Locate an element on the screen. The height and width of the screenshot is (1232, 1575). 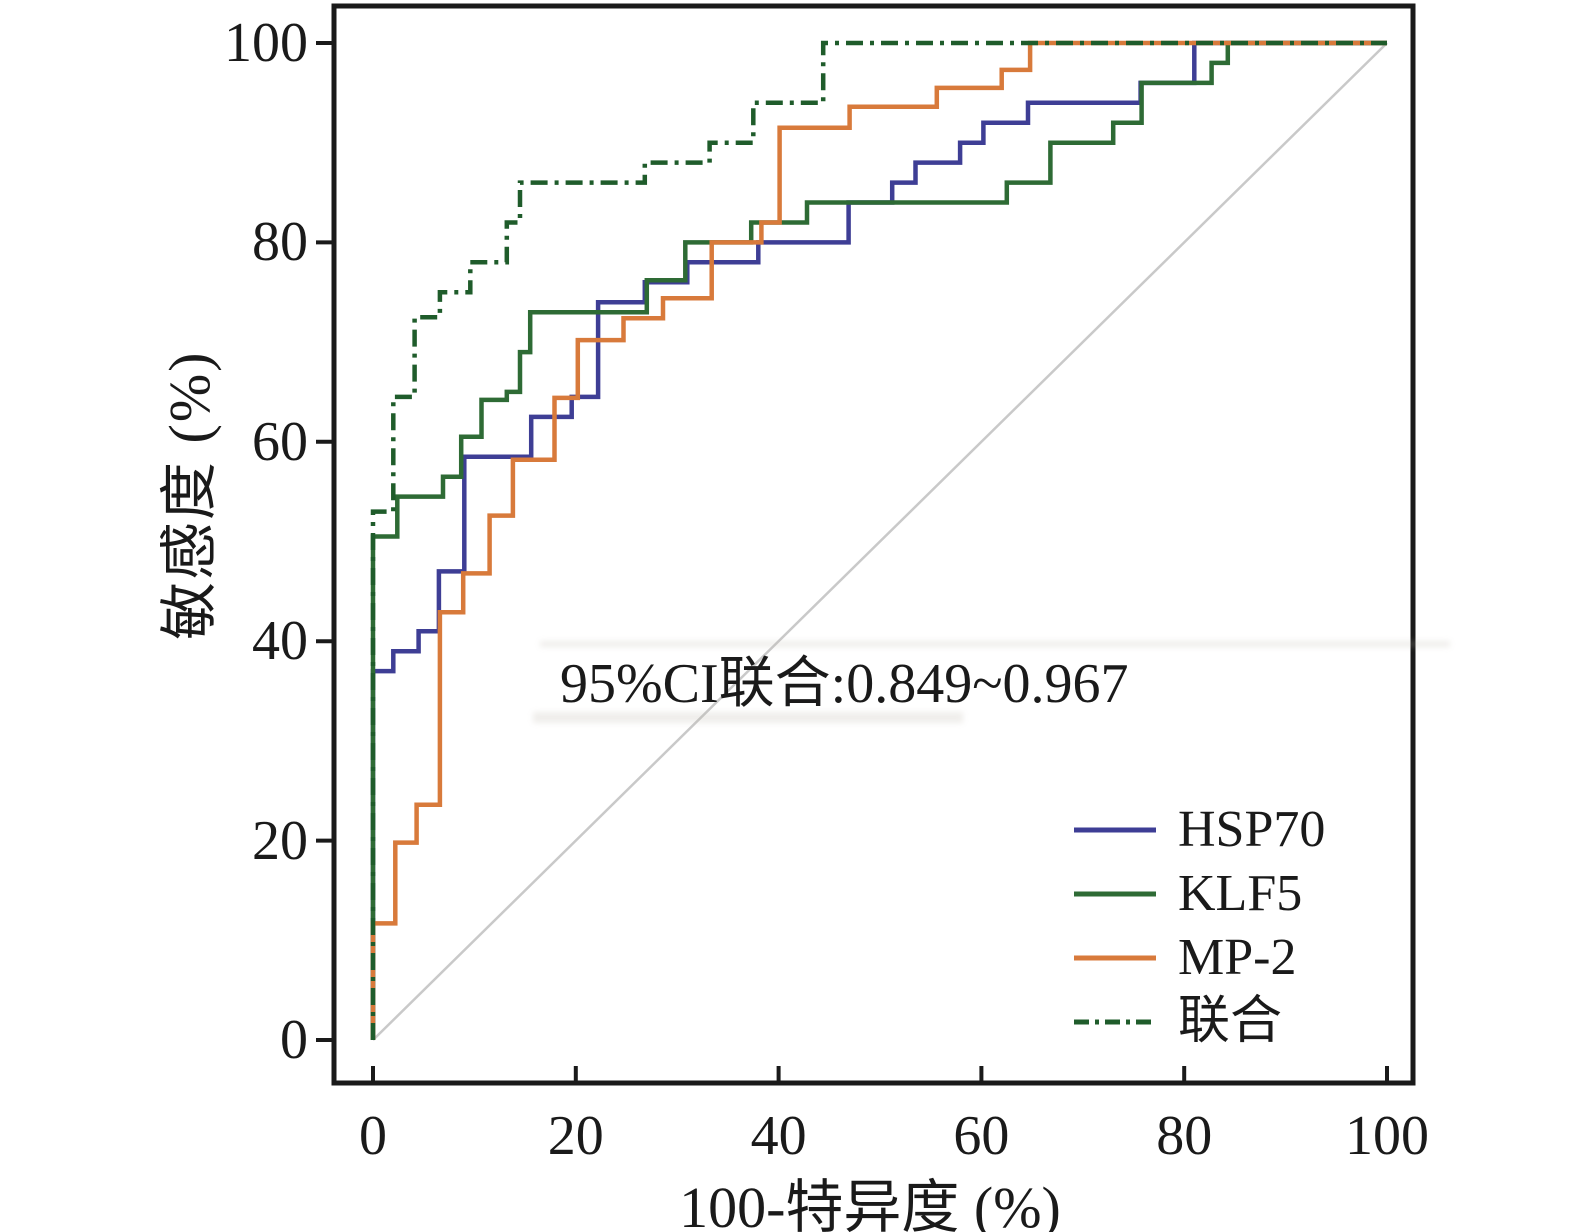
legend-label-hsp70: HSP70 is located at coordinates (1252, 829).